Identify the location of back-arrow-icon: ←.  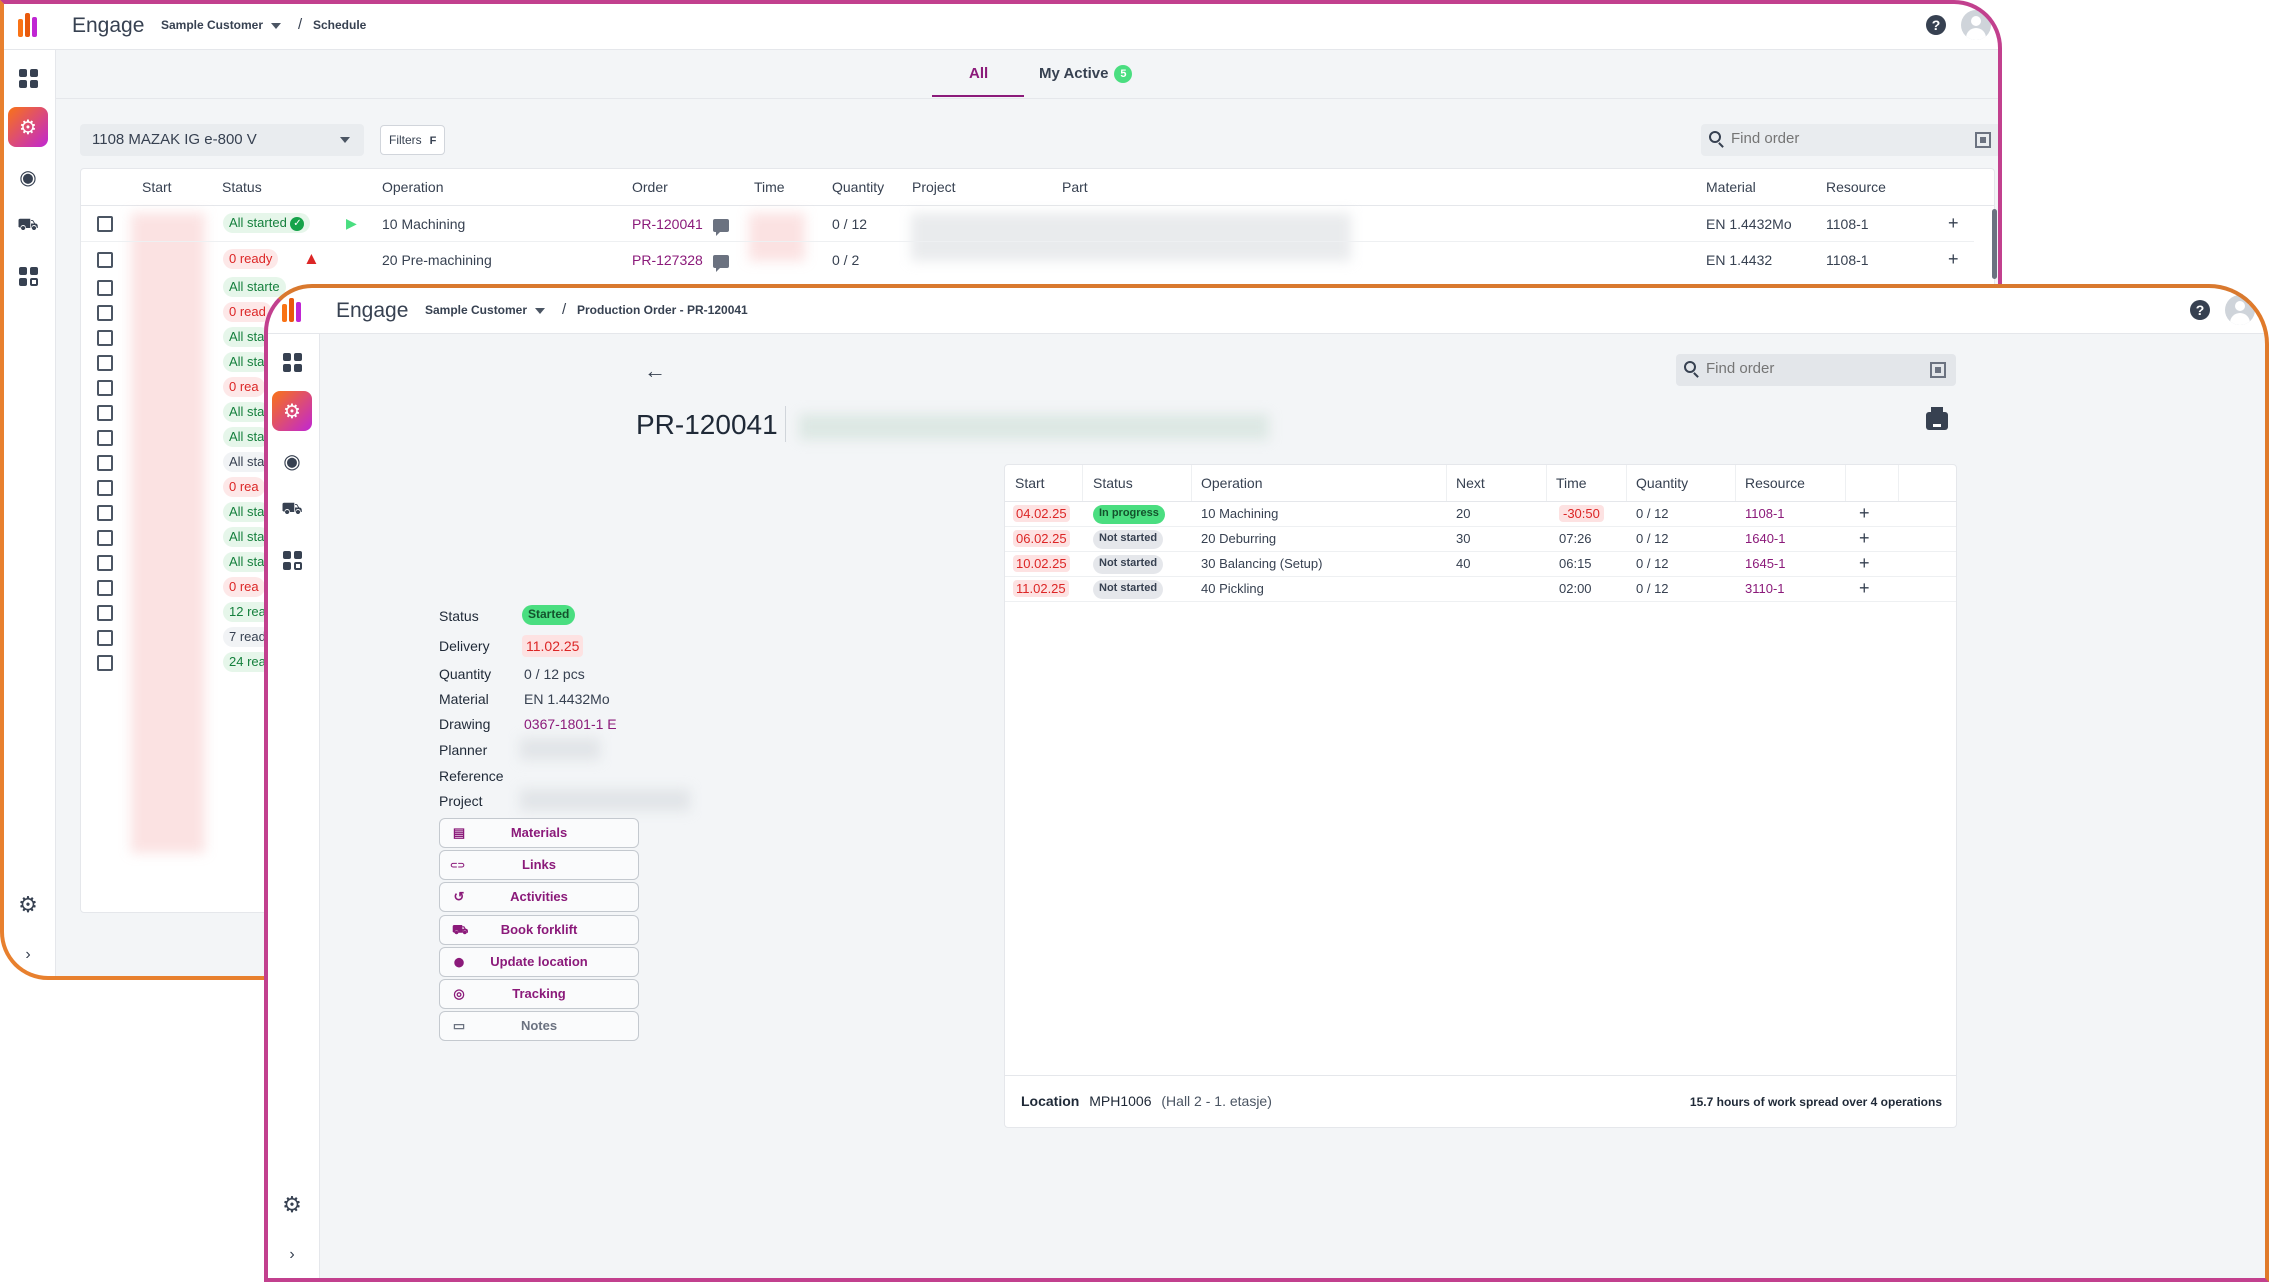
(655, 370).